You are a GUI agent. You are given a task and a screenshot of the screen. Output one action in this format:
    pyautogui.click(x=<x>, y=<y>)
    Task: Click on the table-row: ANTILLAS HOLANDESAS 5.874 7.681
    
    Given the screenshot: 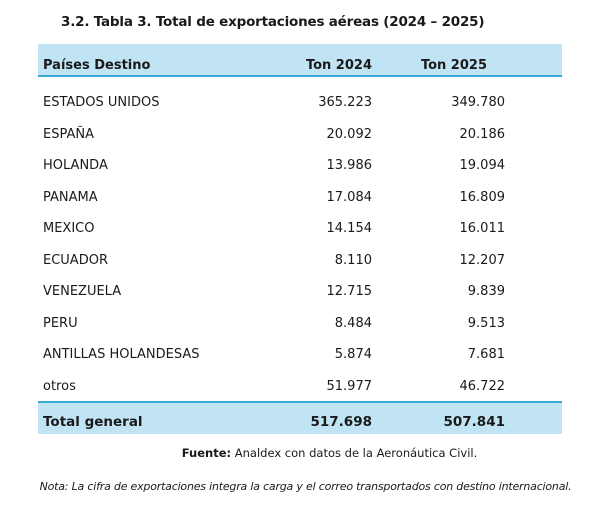 What is the action you would take?
    pyautogui.click(x=300, y=354)
    